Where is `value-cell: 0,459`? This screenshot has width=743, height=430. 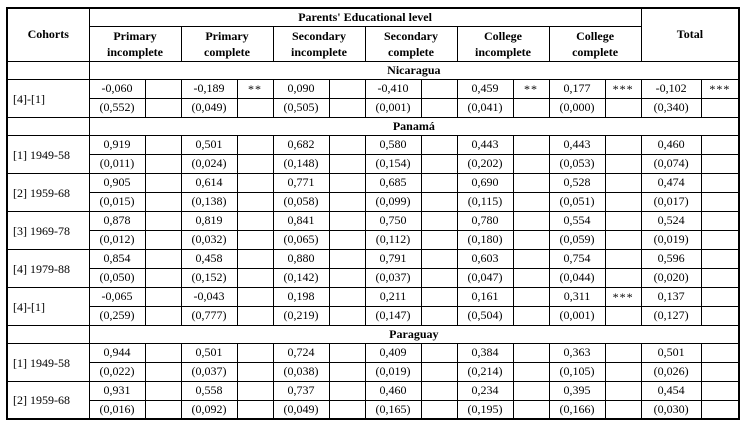
value-cell: 0,459 is located at coordinates (485, 88).